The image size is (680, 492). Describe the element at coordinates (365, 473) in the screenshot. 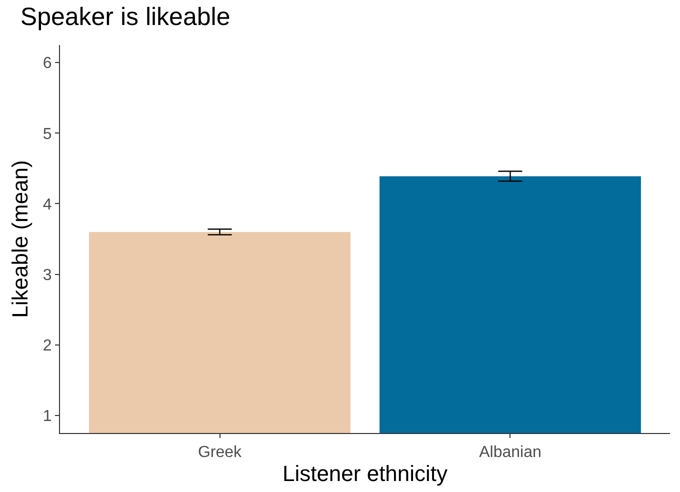

I see `x-axis-title: Listener ethnicity` at that location.